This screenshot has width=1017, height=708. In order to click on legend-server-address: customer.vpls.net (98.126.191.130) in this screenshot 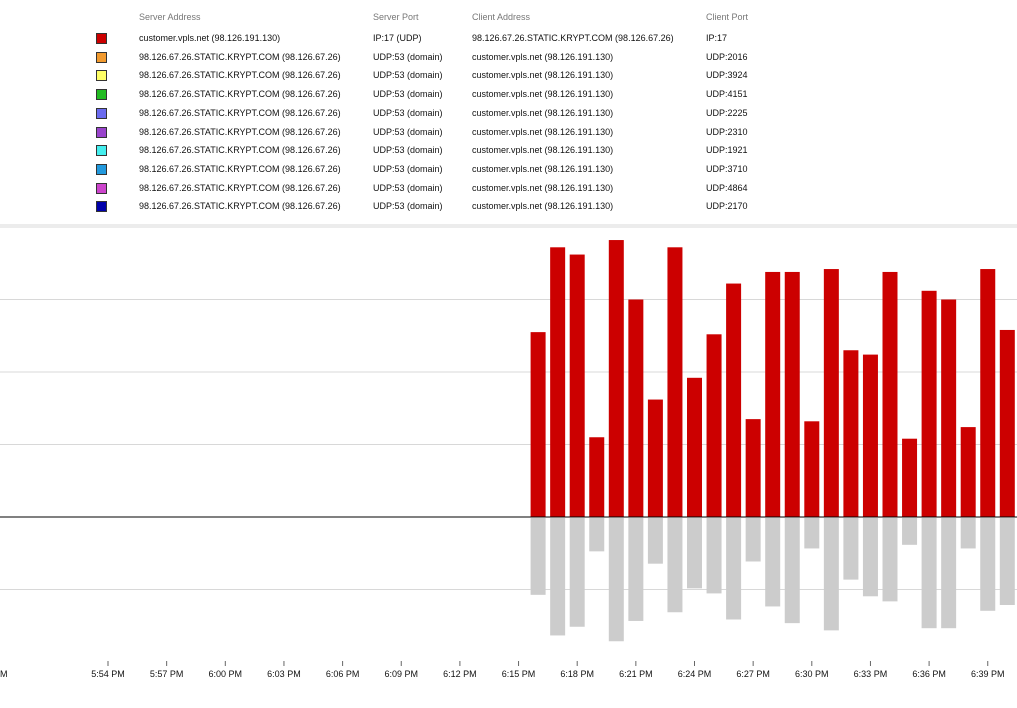, I will do `click(210, 38)`.